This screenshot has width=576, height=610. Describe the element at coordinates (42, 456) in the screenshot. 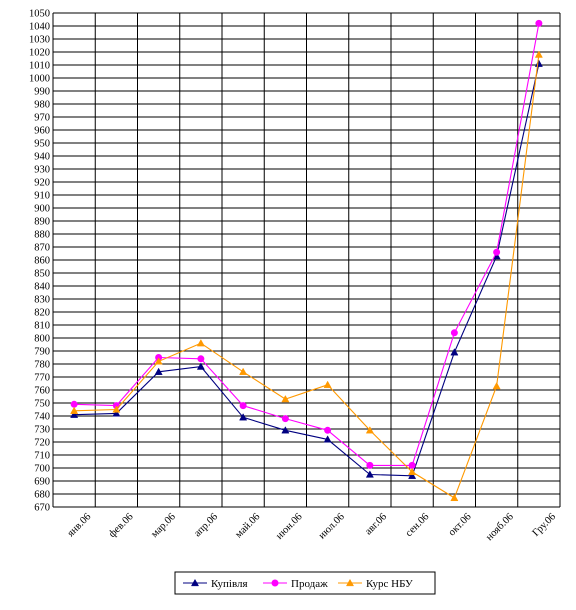

I see `y-tick-label: 710` at that location.